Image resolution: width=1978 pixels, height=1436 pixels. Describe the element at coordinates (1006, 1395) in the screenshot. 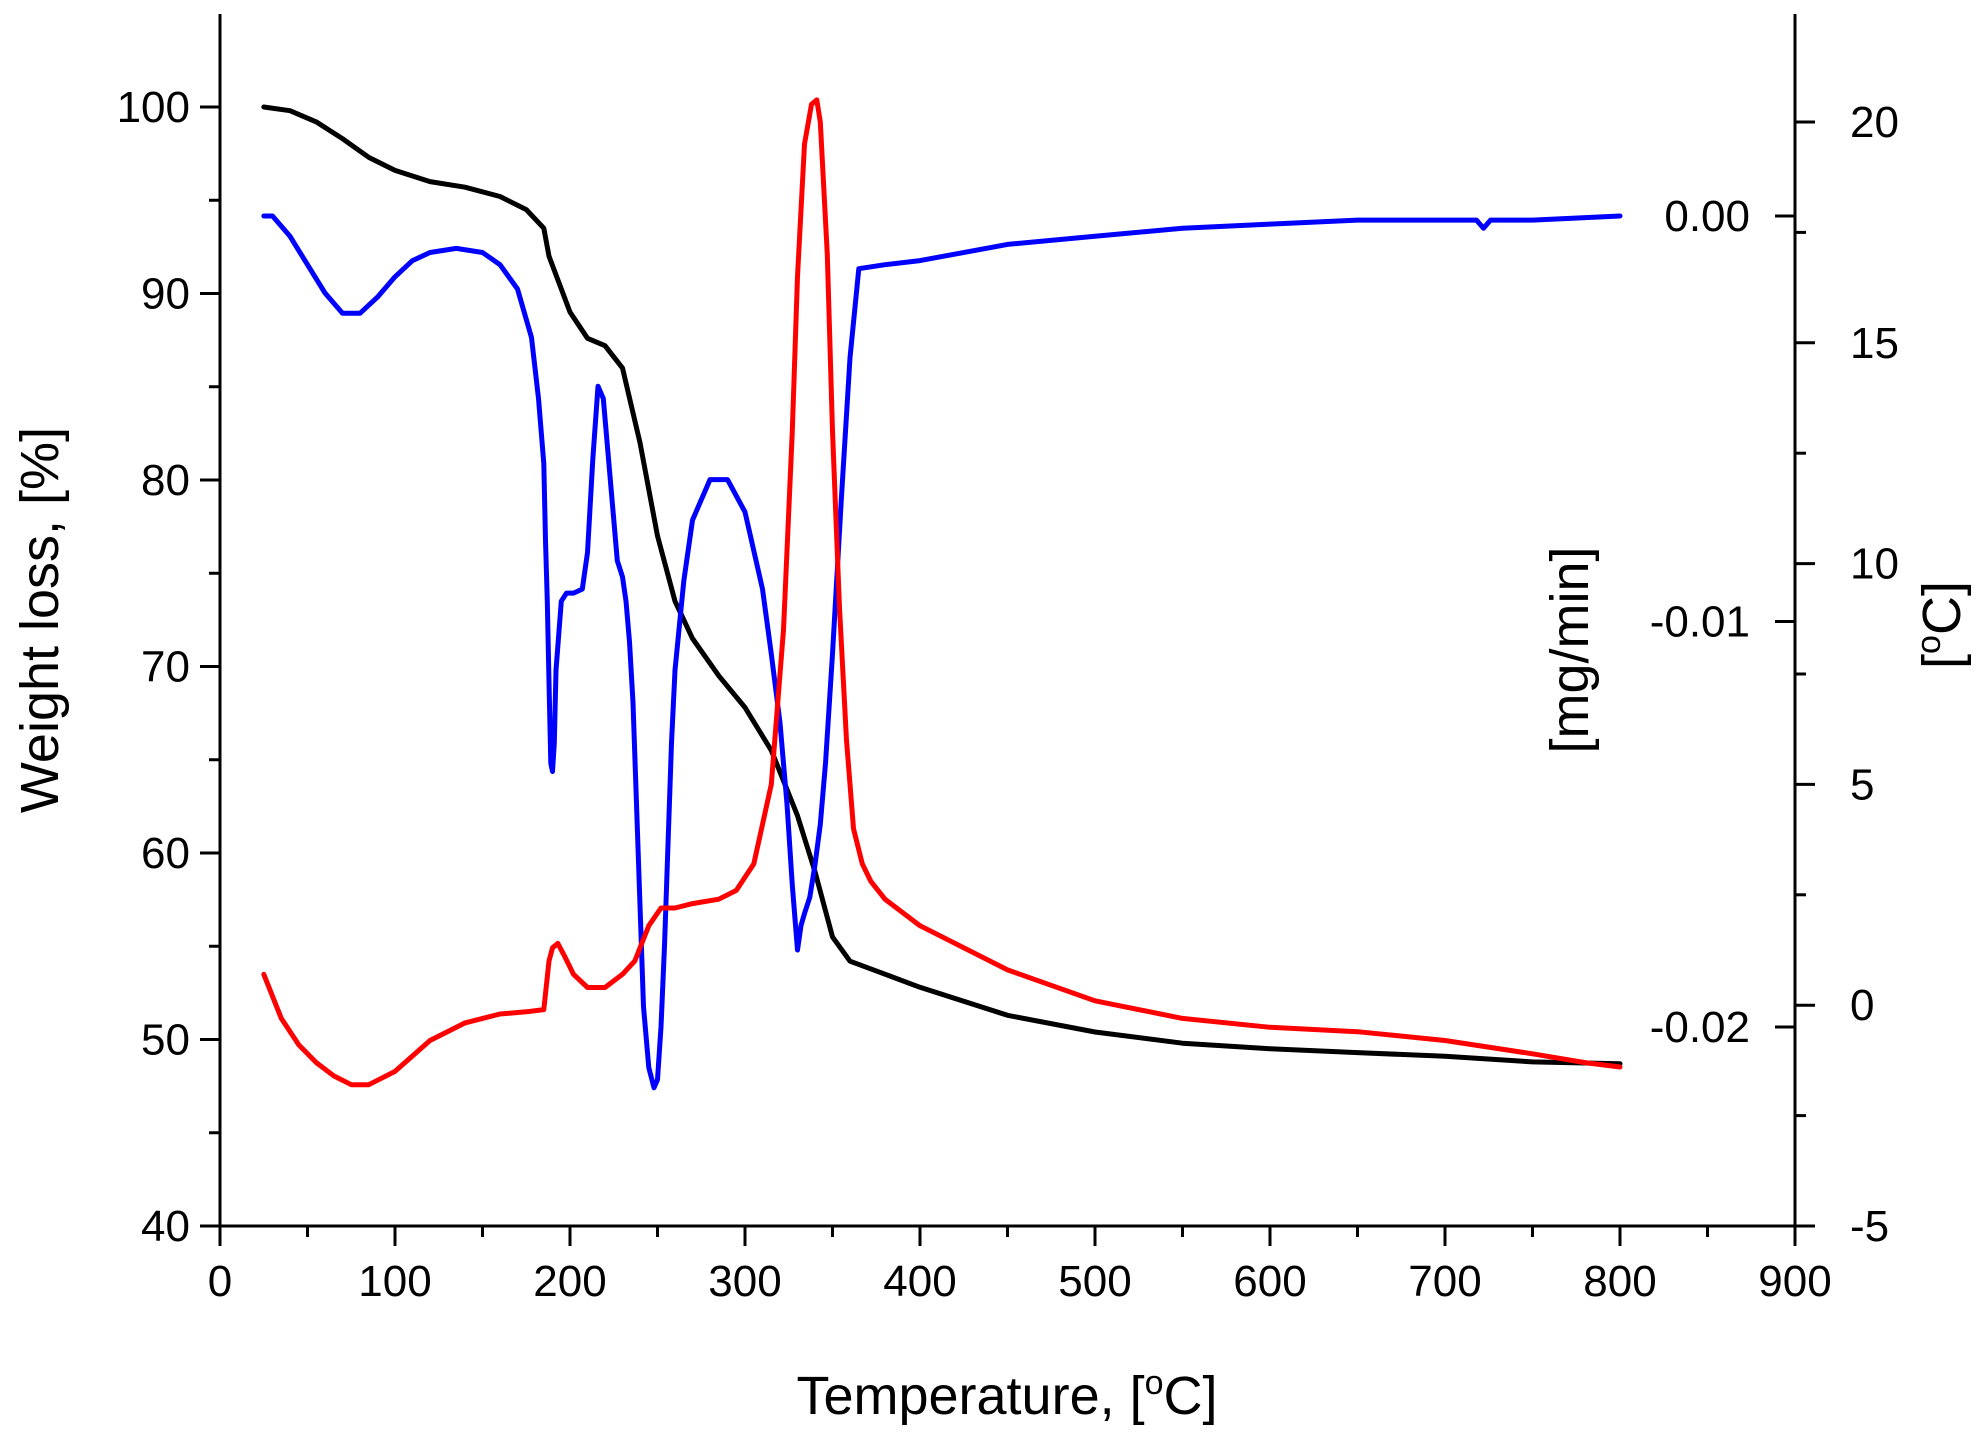

I see `x-axis-title: Temperature, [oC]` at that location.